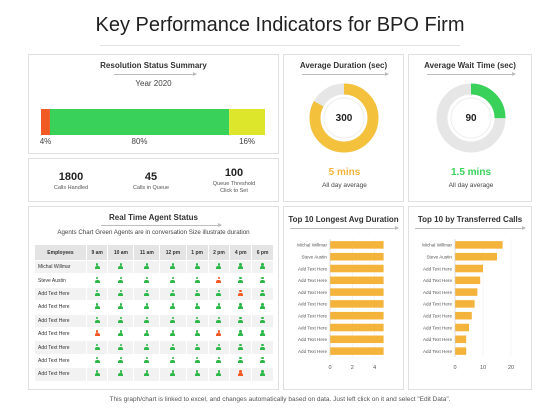 The height and width of the screenshot is (420, 560). Describe the element at coordinates (197, 252) in the screenshot. I see `agent-col-header: 1 pm` at that location.